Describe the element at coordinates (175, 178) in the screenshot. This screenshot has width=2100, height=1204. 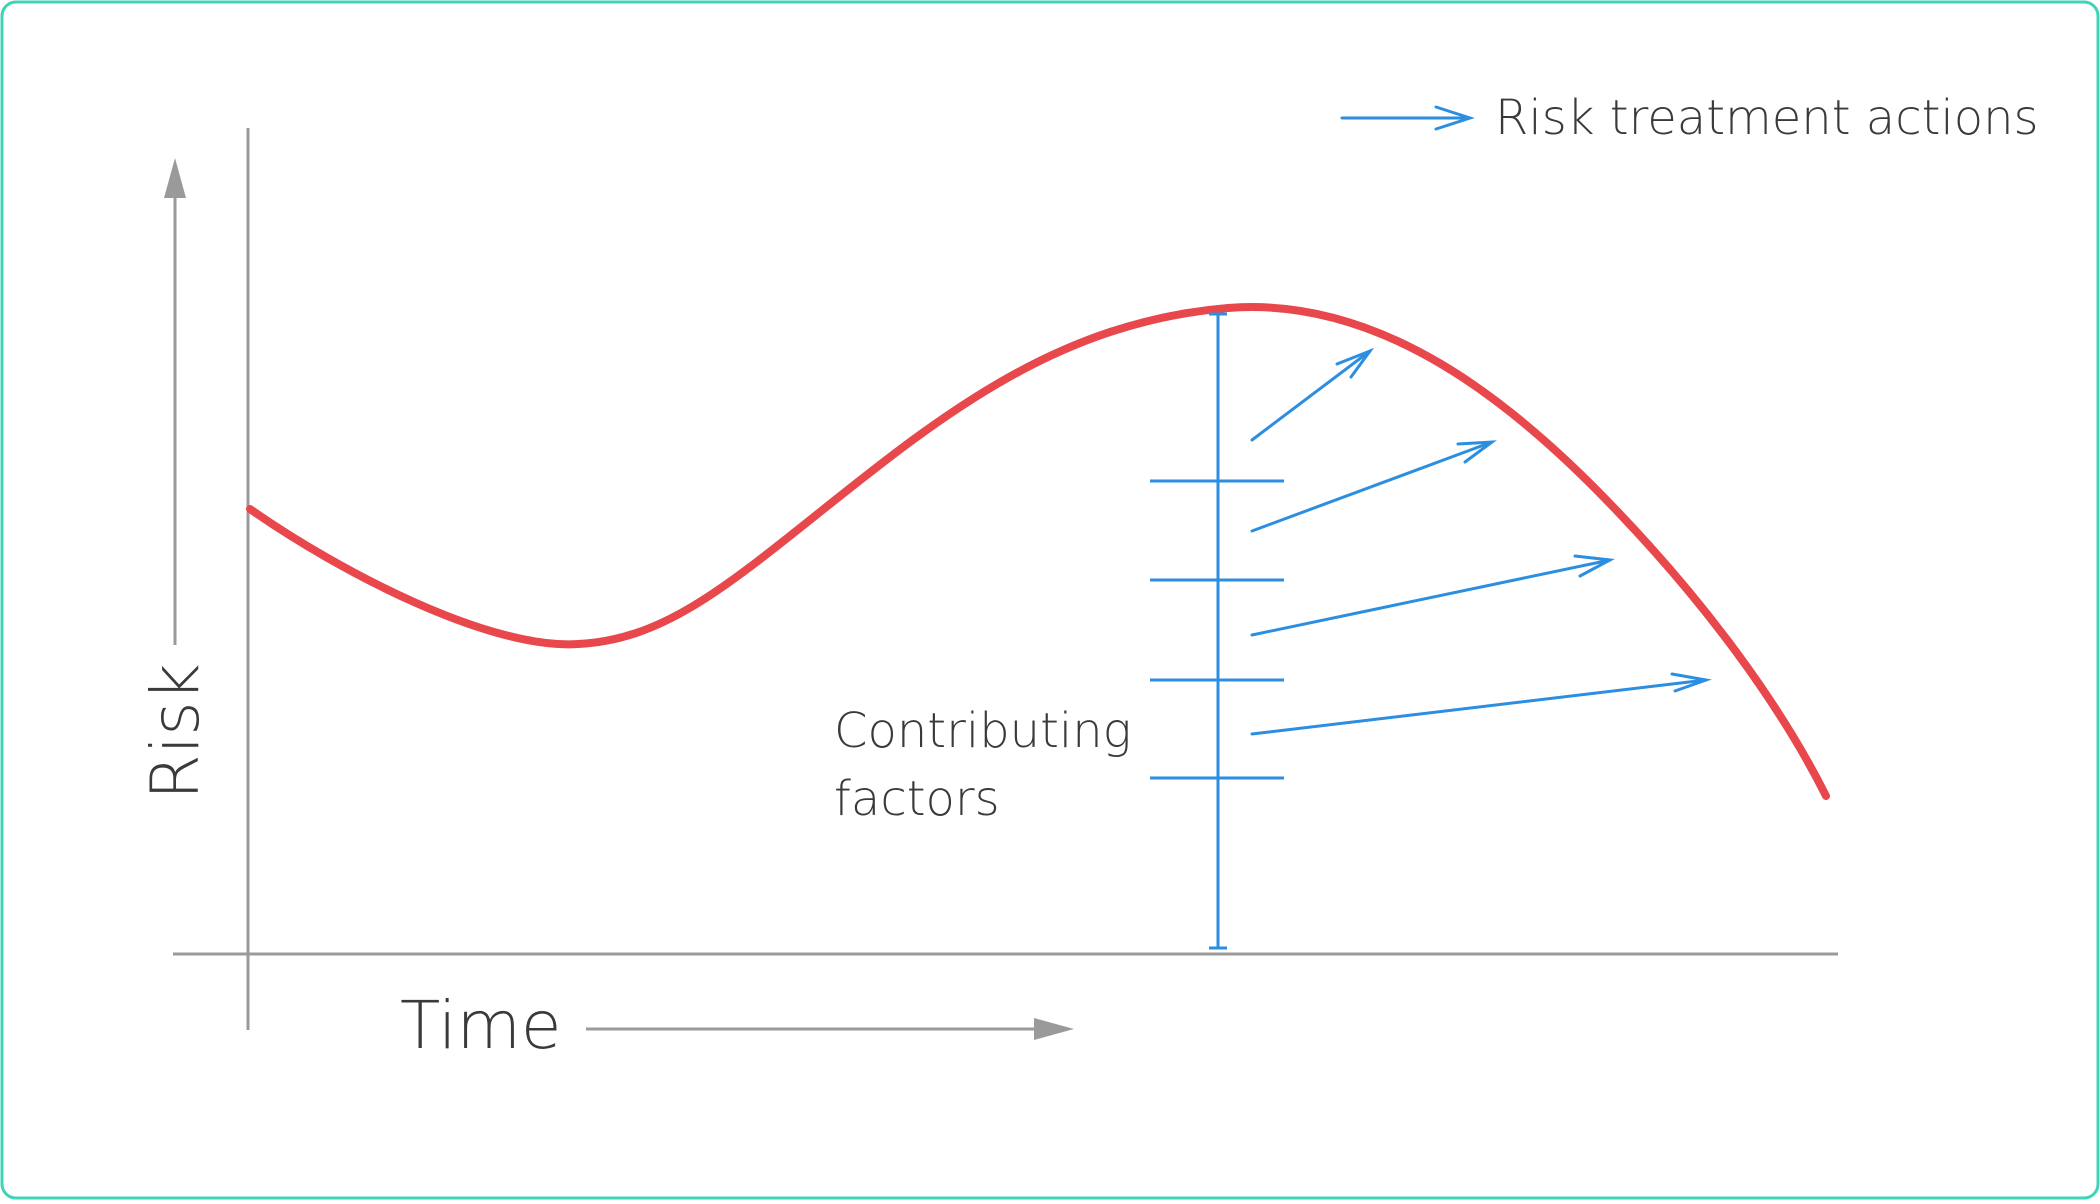
I see `up-arrow-icon` at that location.